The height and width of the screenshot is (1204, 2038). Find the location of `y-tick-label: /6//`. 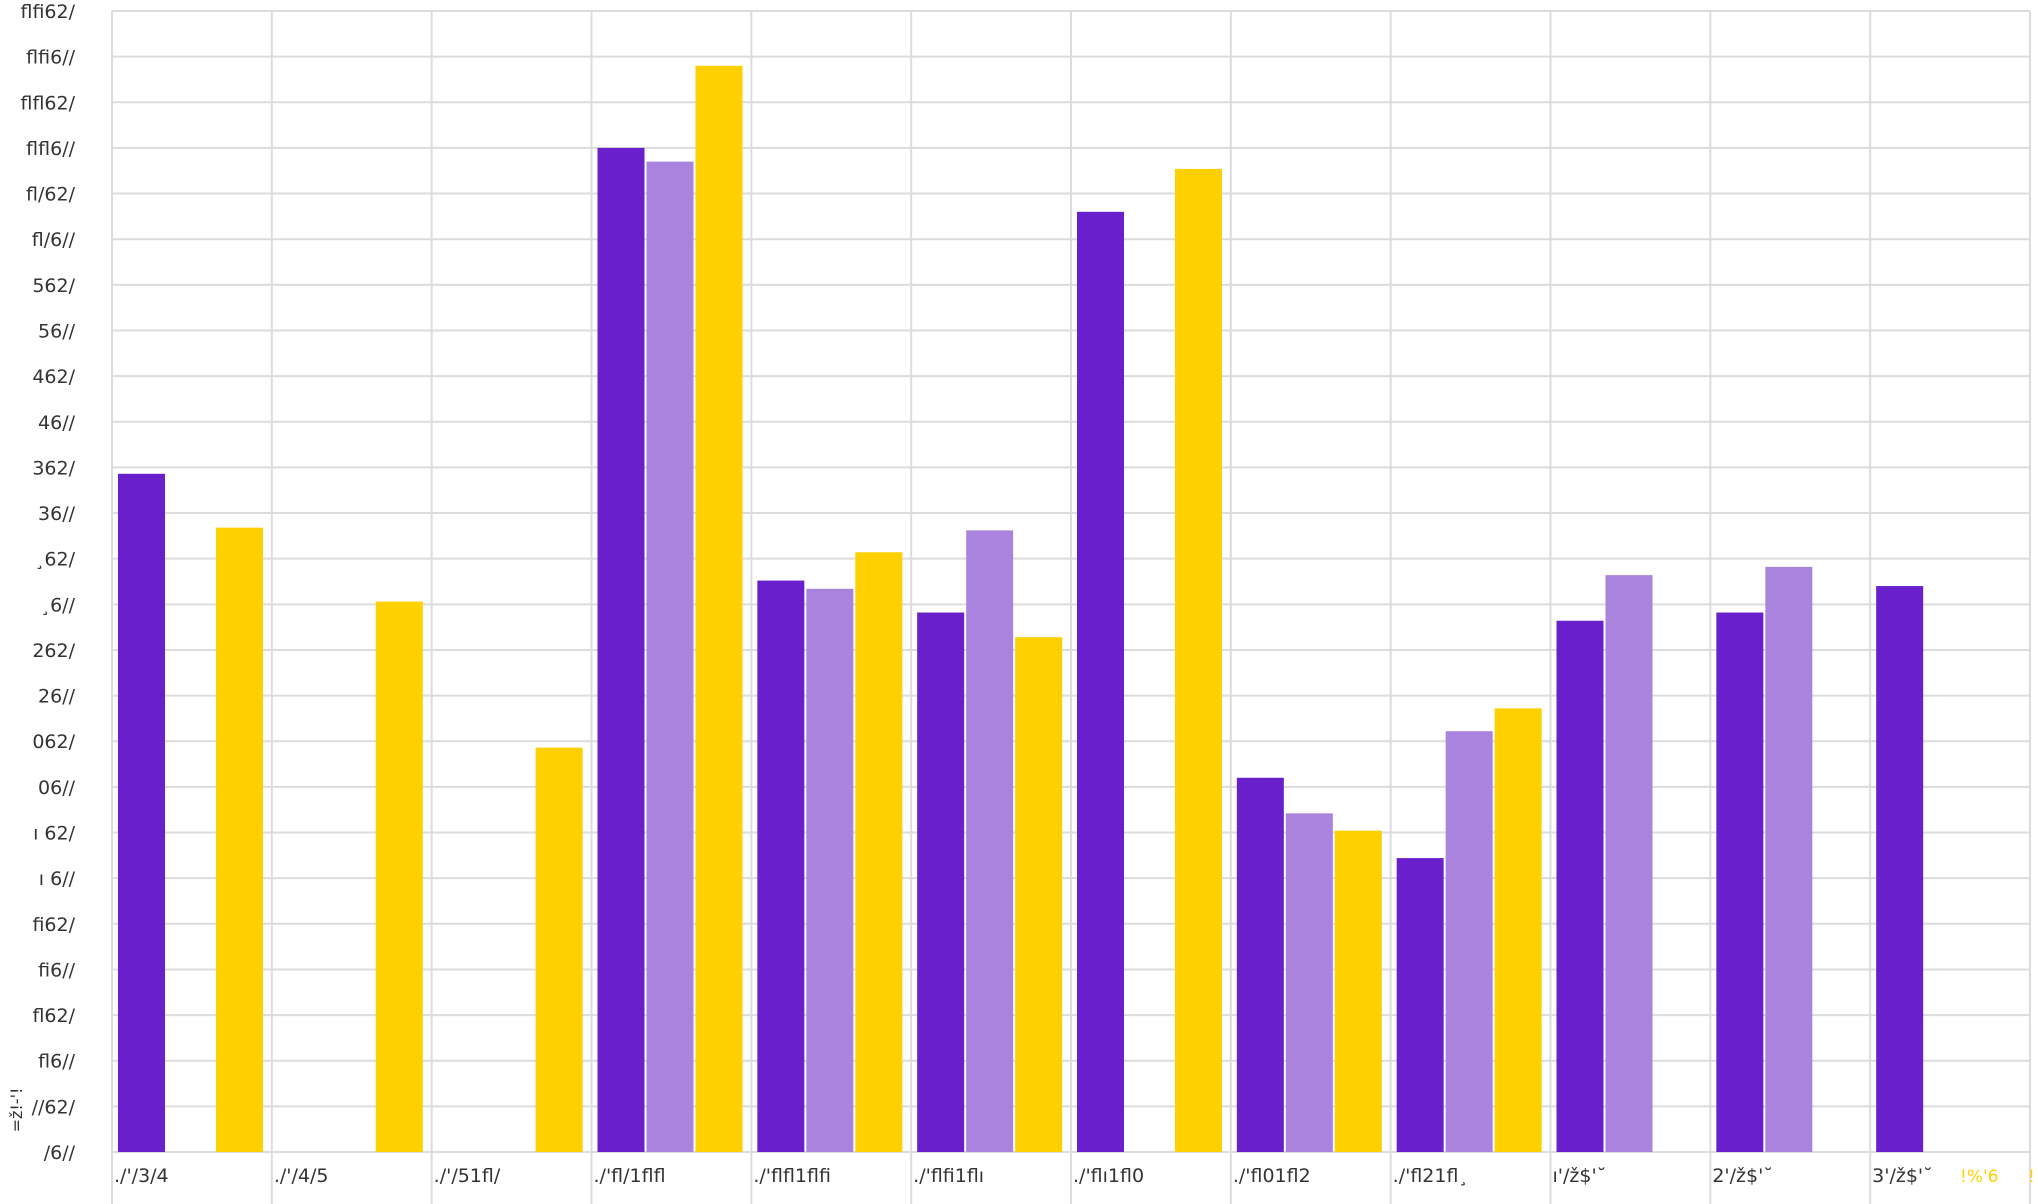

y-tick-label: /6// is located at coordinates (60, 1153).